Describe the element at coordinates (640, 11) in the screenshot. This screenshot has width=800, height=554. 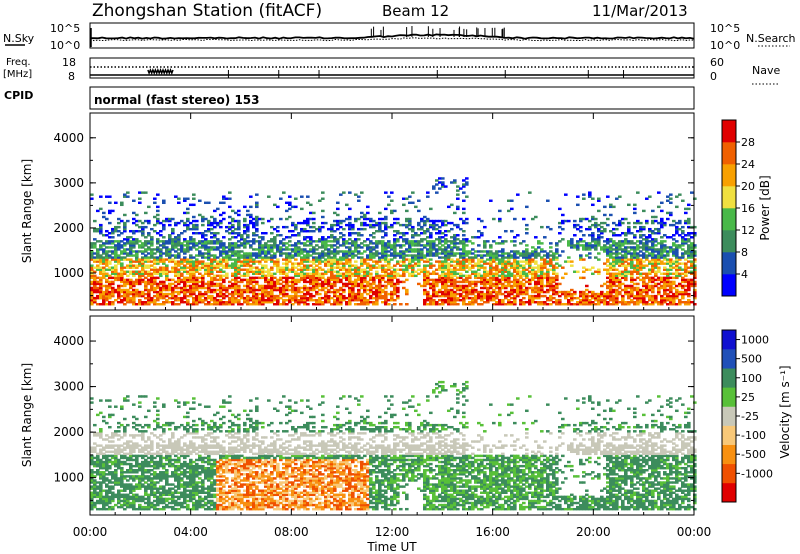
I see `date-label: 11/Mar/2013` at that location.